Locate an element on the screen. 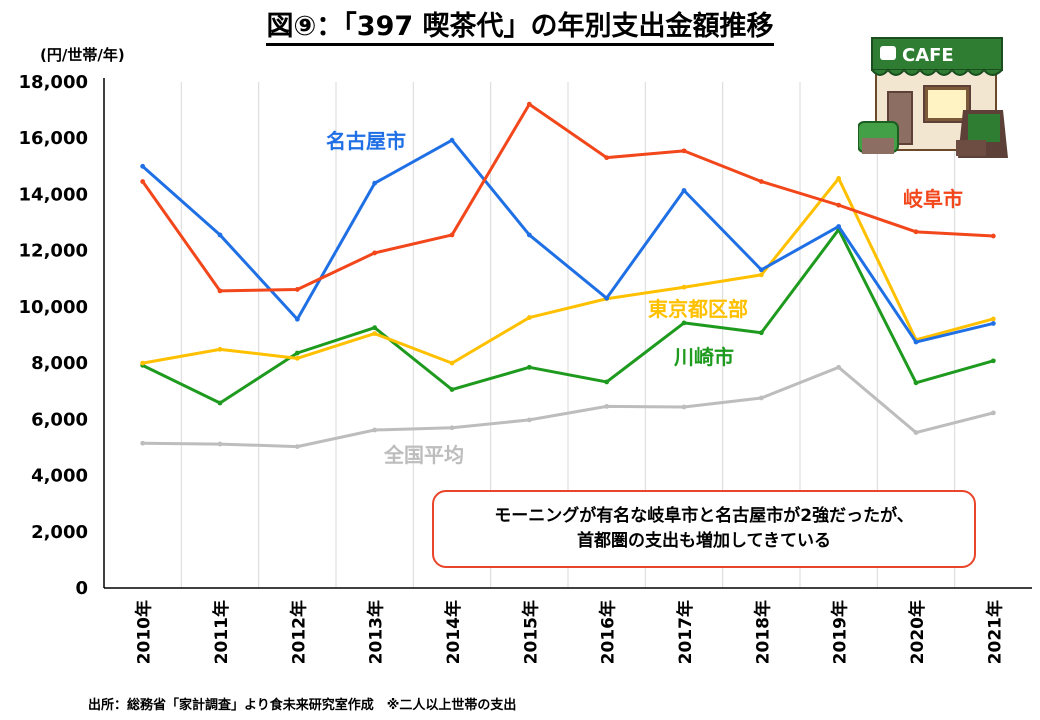 This screenshot has height=720, width=1040. cafe-illustration: CAFE is located at coordinates (940, 97).